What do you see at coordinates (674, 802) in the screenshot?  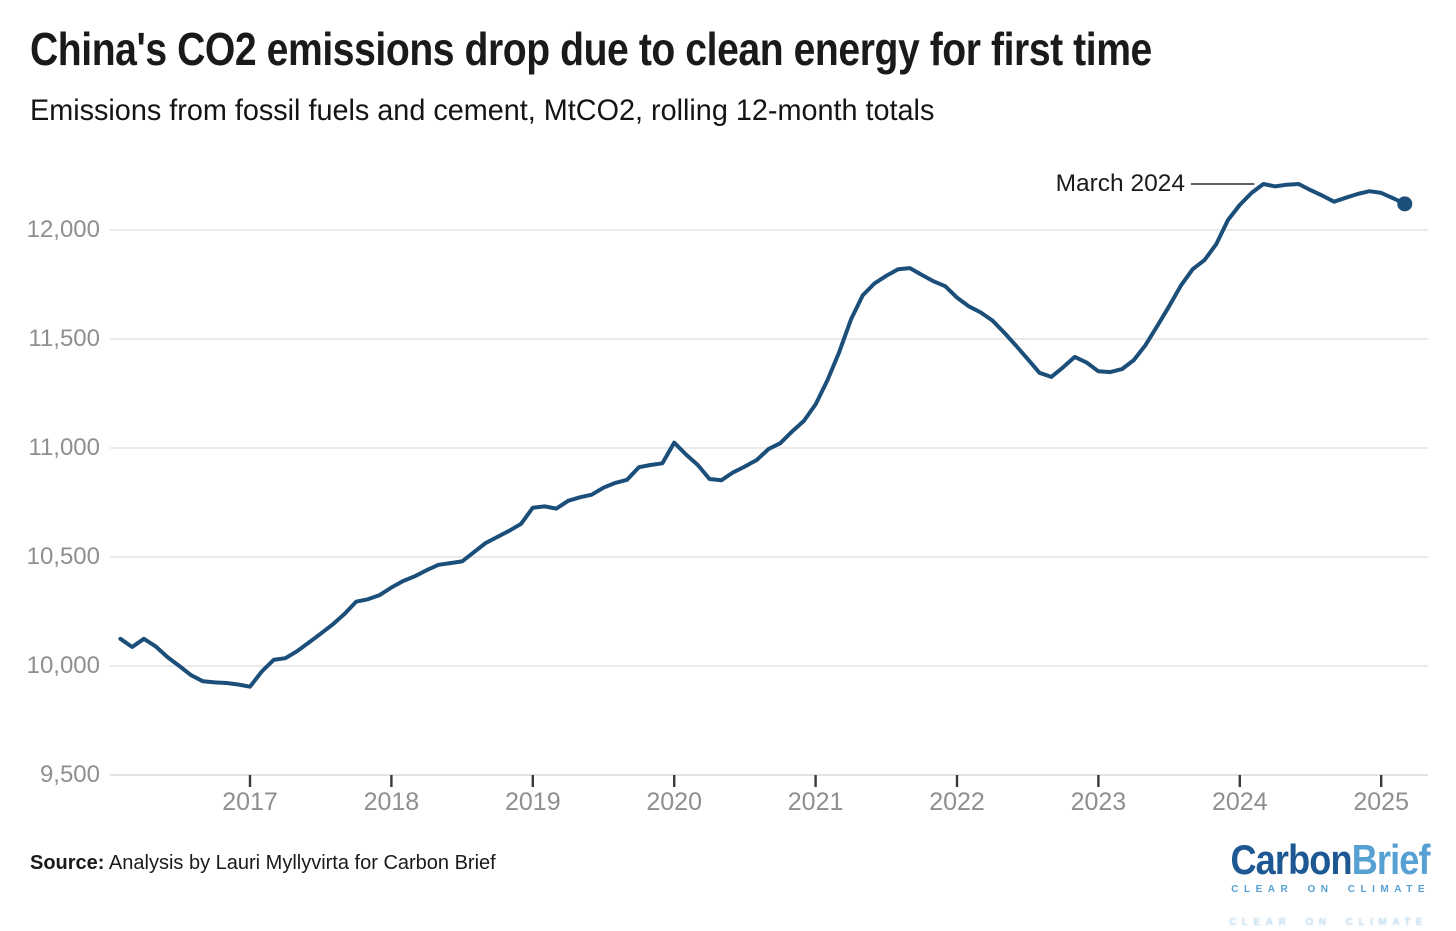 I see `x-axis-label: 2020` at bounding box center [674, 802].